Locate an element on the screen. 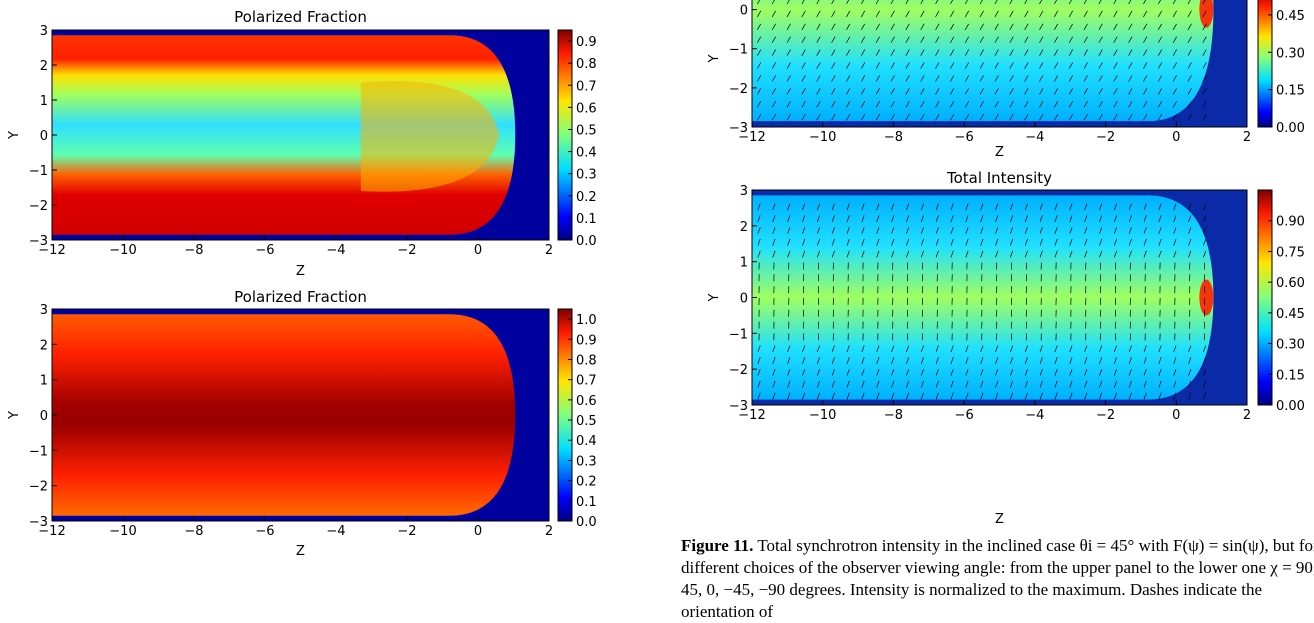  colorbar-tick-label: 0.00 is located at coordinates (1290, 406).